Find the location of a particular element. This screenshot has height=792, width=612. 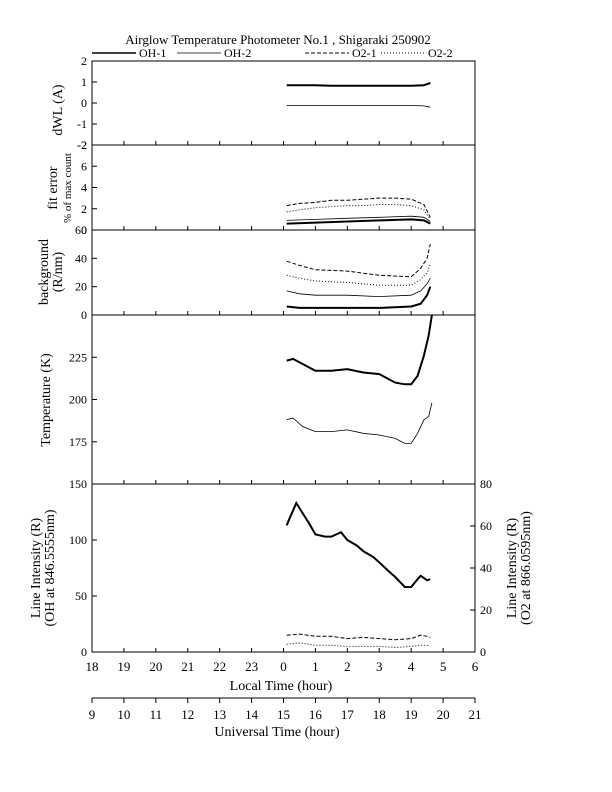

legend: OH-1 OH-2 O2-1 O2-2 is located at coordinates (272, 53).